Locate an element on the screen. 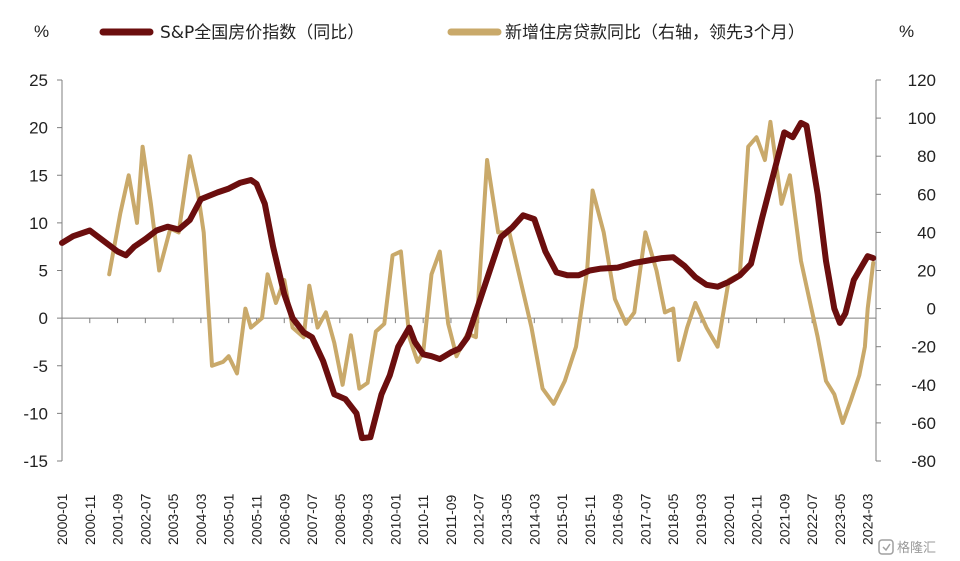  x-axis-tick-label: 2003-05 is located at coordinates (173, 519).